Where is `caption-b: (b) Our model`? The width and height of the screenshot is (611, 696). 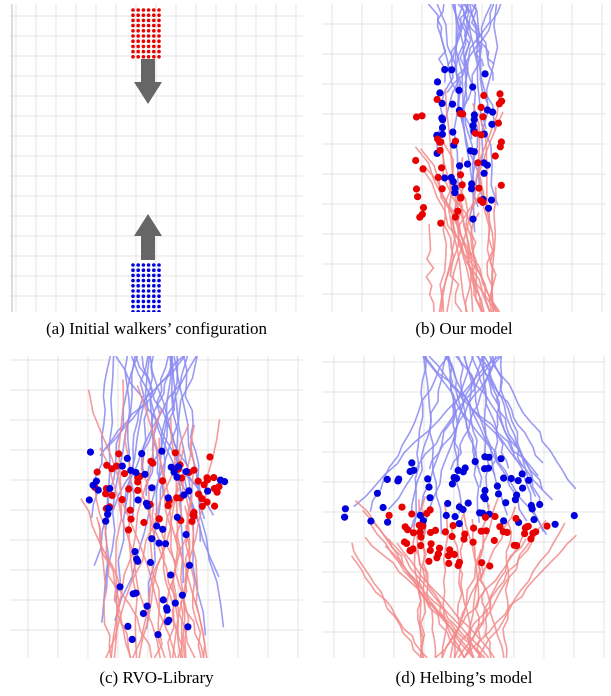
caption-b: (b) Our model is located at coordinates (464, 328).